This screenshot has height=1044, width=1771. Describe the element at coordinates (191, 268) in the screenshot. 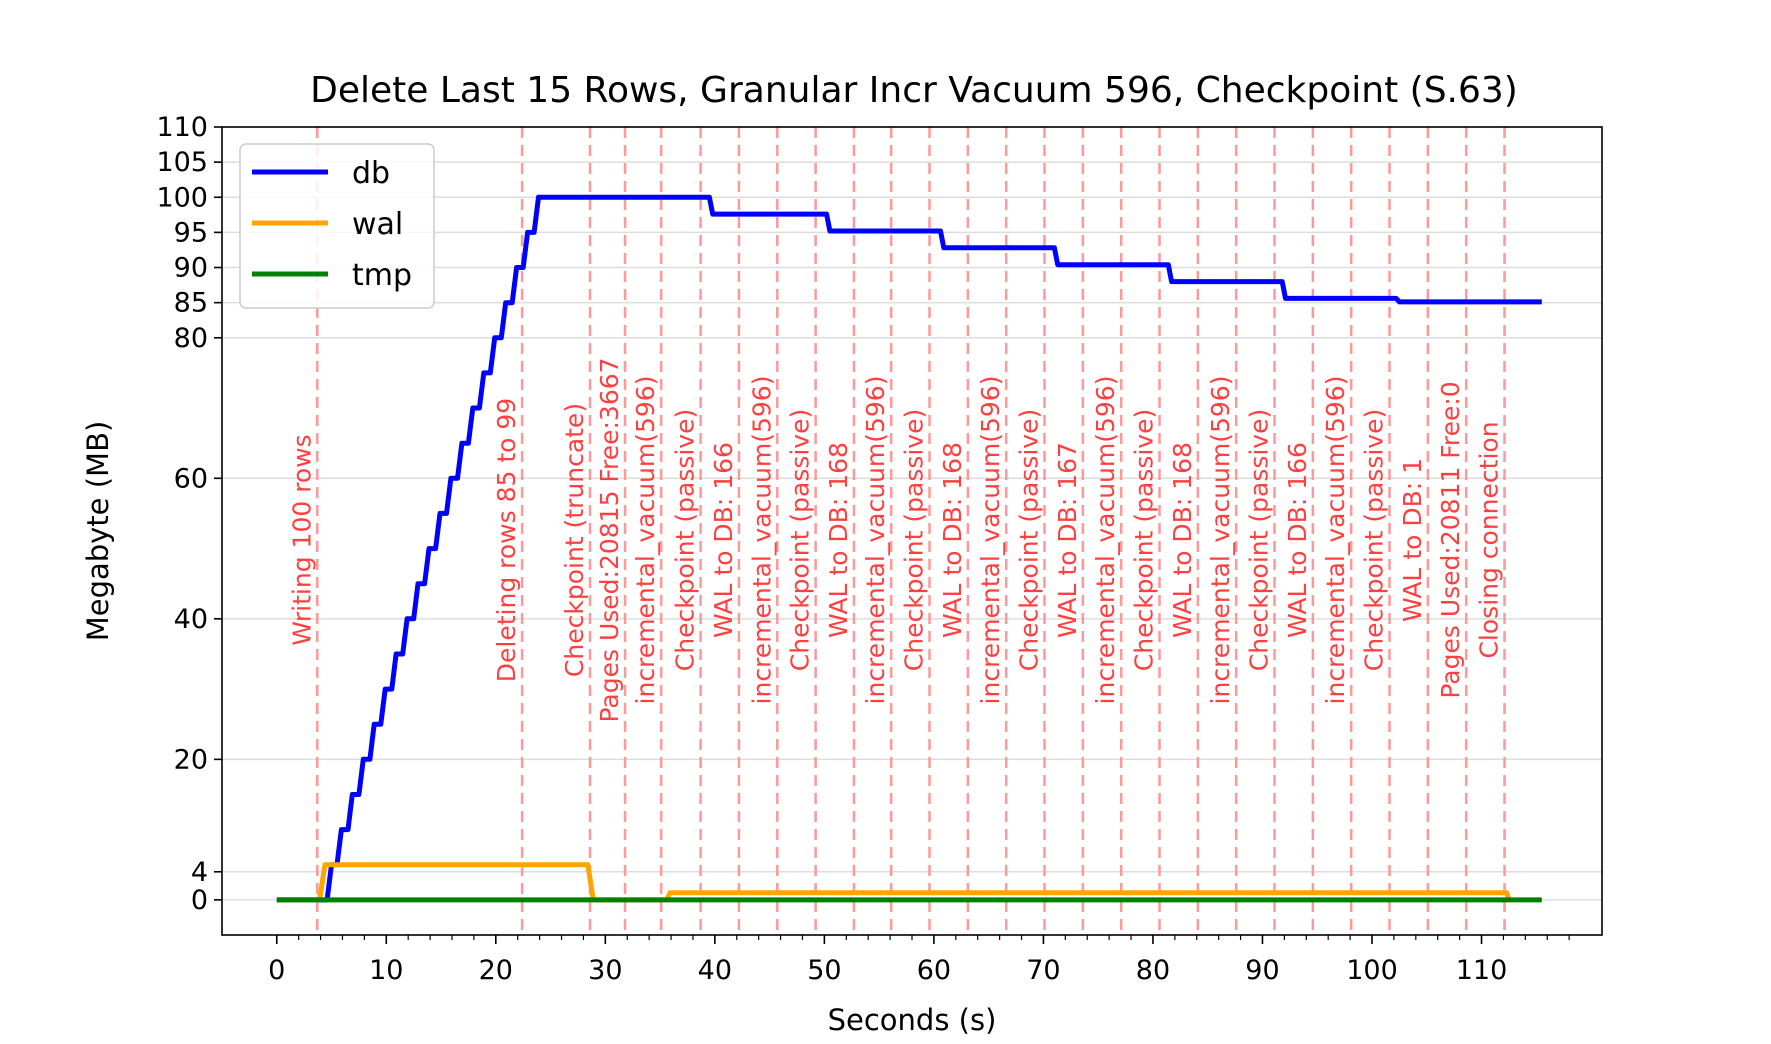

I see `y-tick-label: 90` at that location.